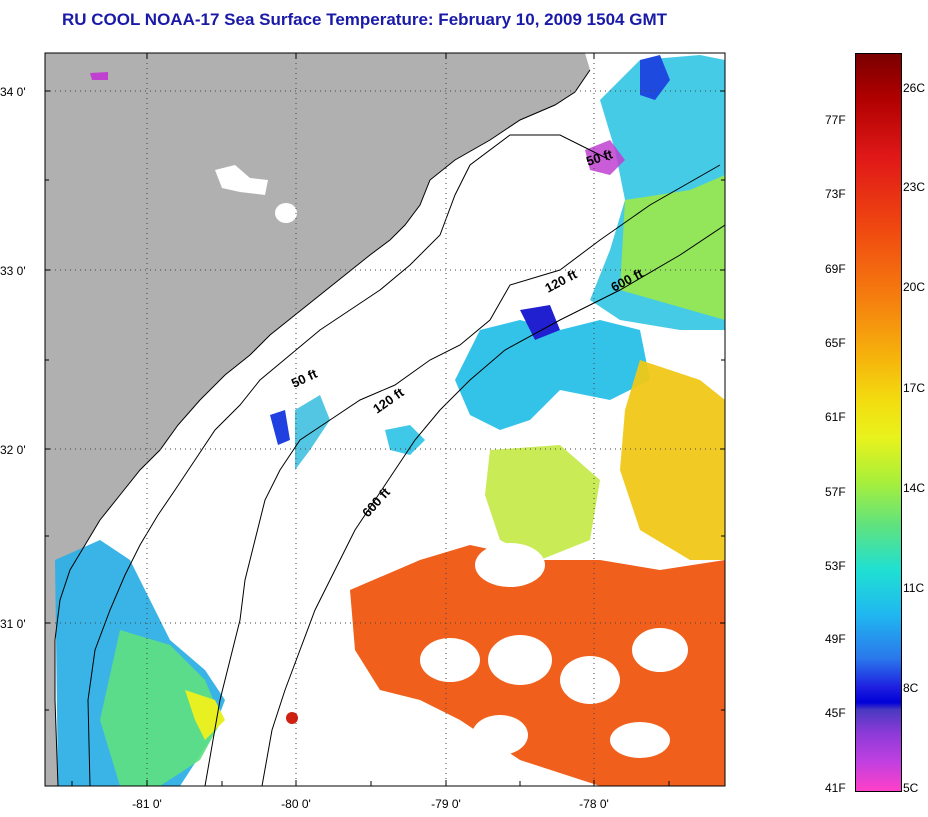 Image resolution: width=928 pixels, height=817 pixels. I want to click on colorbar-c-label: 20C, so click(914, 287).